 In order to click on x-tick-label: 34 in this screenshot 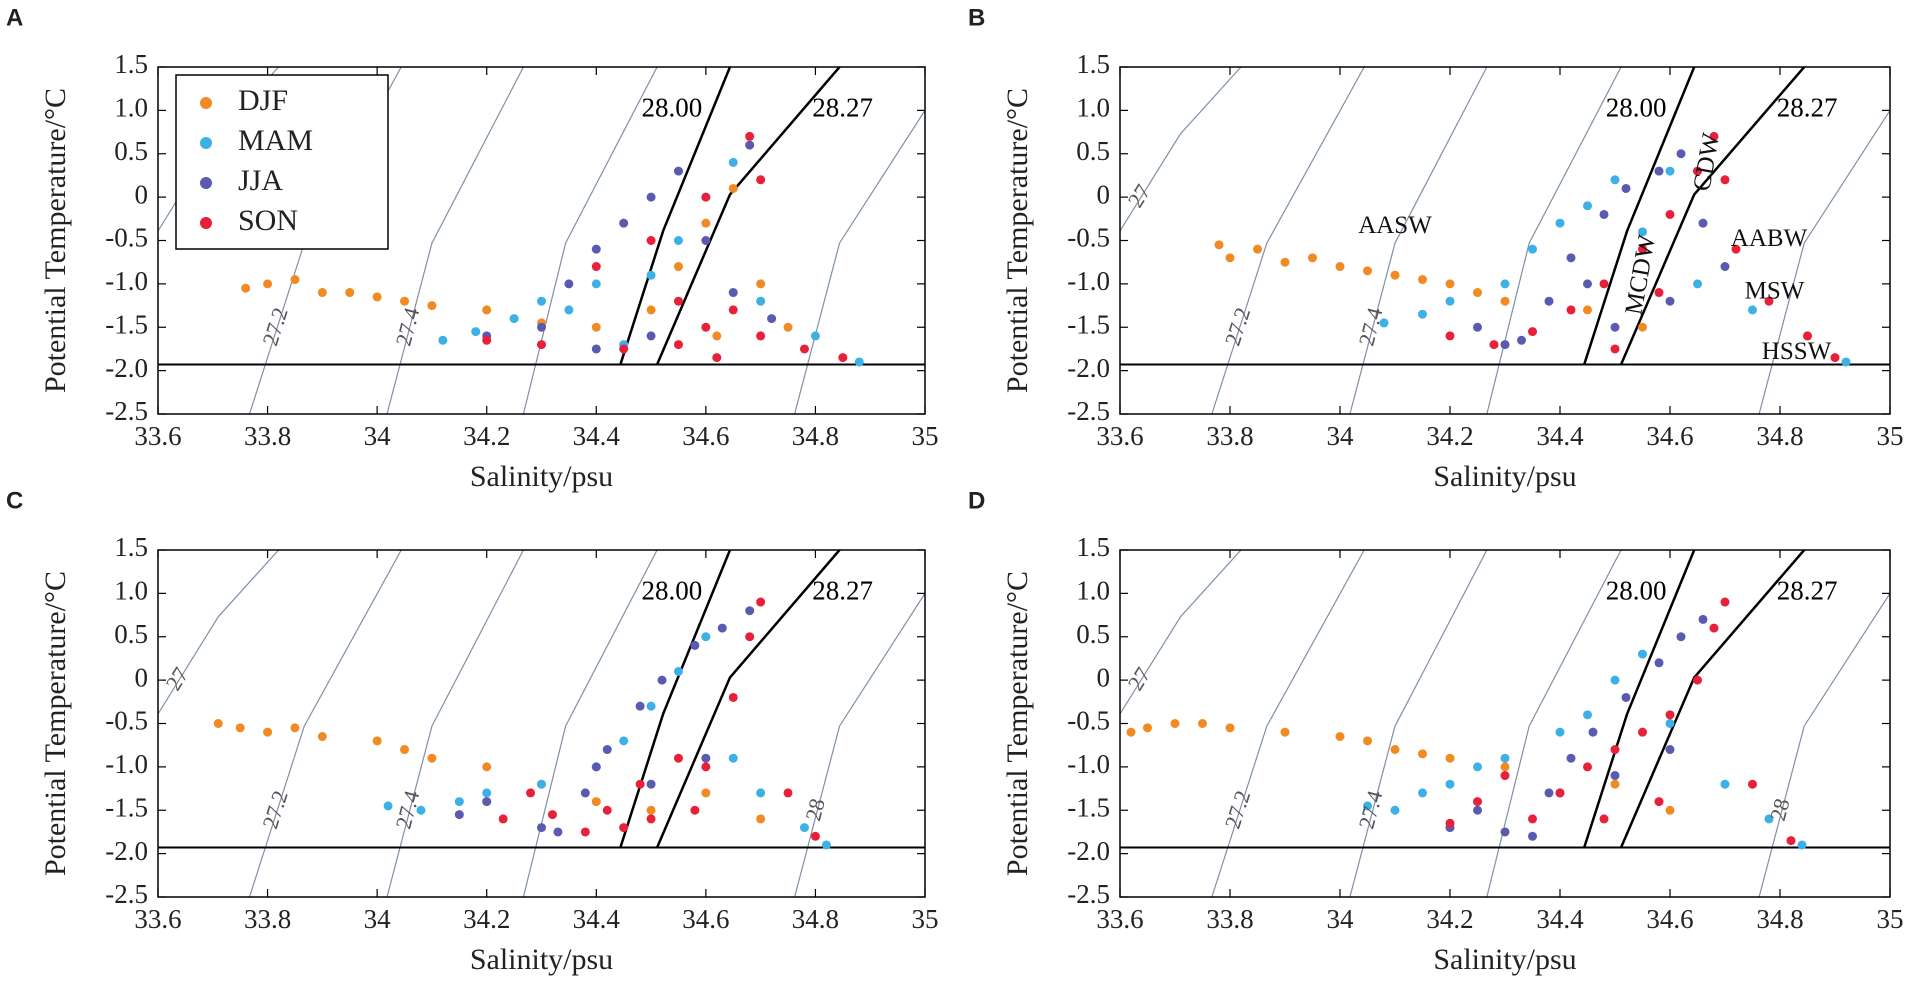, I will do `click(378, 436)`.